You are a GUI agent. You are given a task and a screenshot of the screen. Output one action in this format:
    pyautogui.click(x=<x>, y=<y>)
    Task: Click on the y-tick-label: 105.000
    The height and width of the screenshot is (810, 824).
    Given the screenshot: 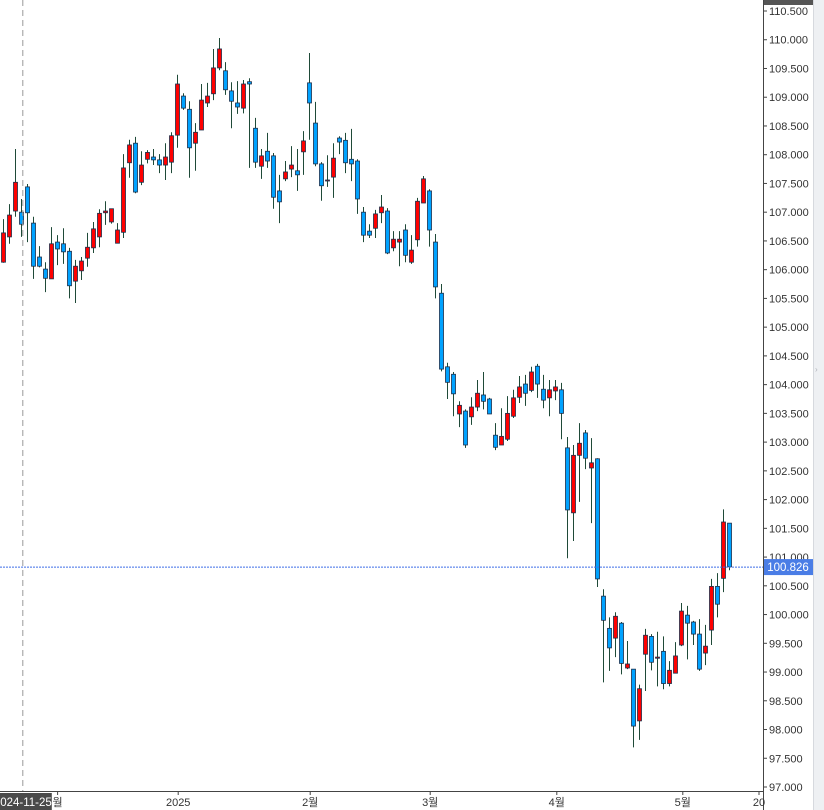 What is the action you would take?
    pyautogui.click(x=789, y=328)
    